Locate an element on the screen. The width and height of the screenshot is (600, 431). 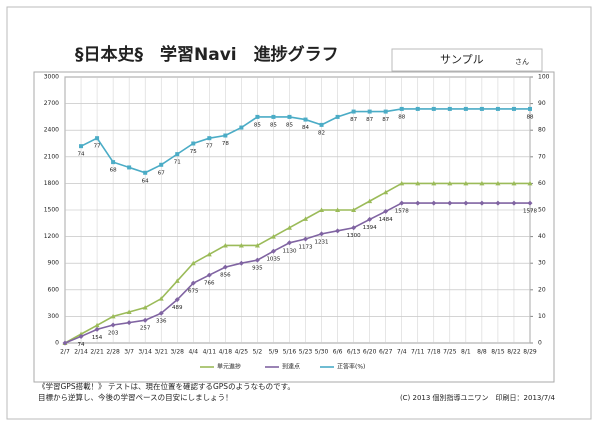
y-tick-label: 2400 is located at coordinates (51, 130).